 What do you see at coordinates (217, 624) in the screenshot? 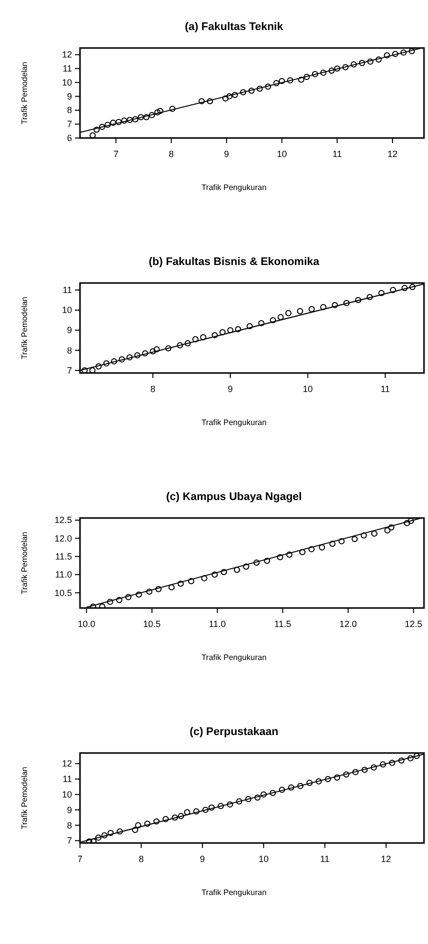
I see `x-tick-label: 11.0` at bounding box center [217, 624].